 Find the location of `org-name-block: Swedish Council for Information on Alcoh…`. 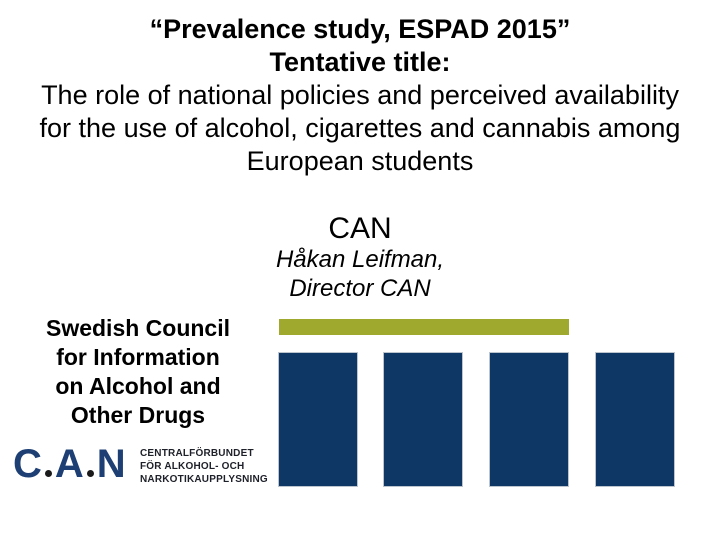

org-name-block: Swedish Council for Information on Alcoh… is located at coordinates (138, 372).